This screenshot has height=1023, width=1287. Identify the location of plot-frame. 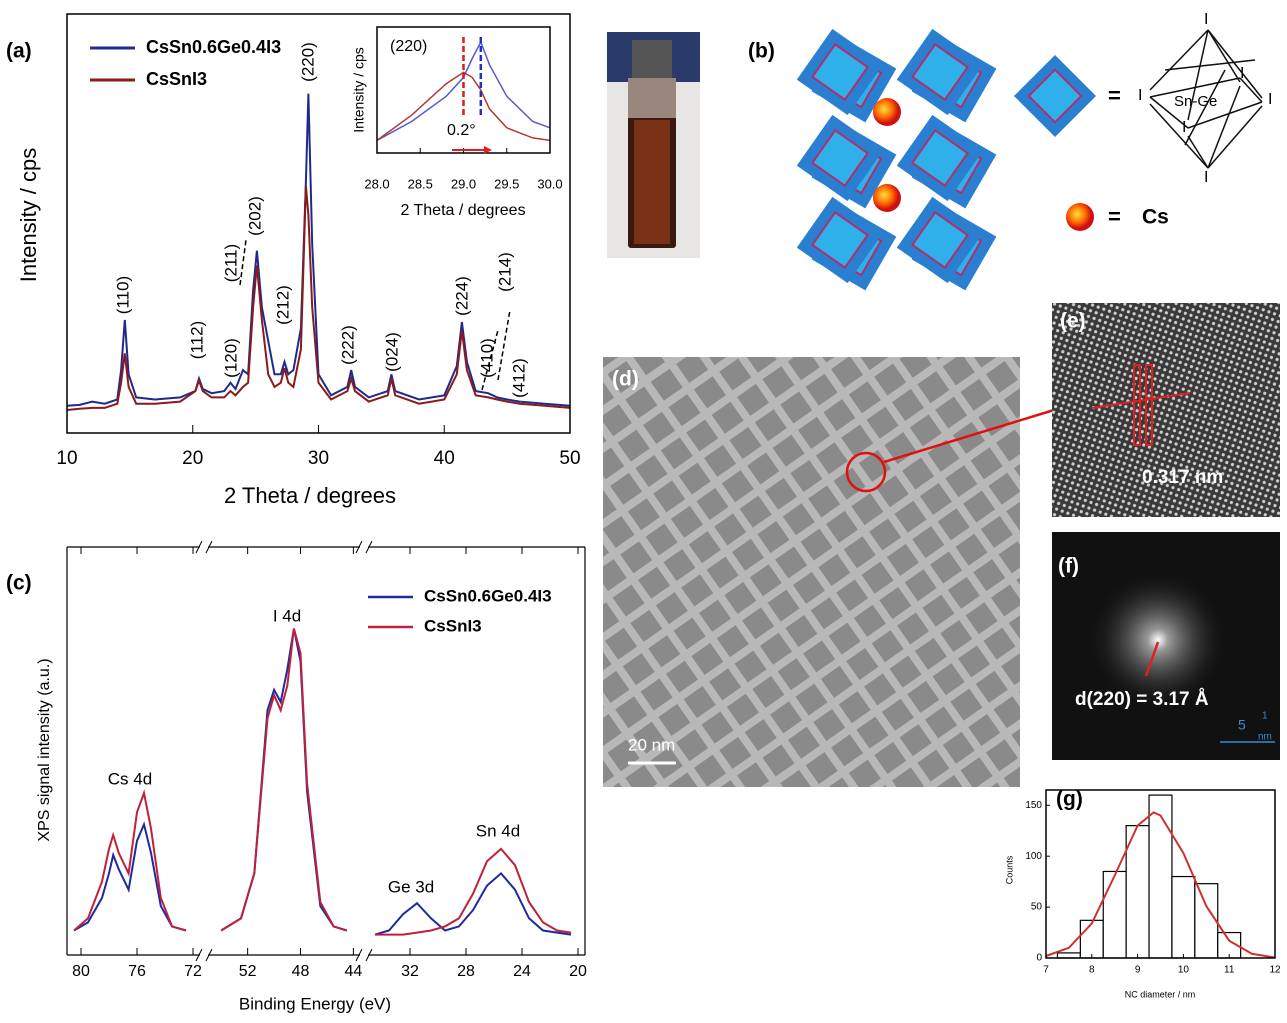
(1160, 874).